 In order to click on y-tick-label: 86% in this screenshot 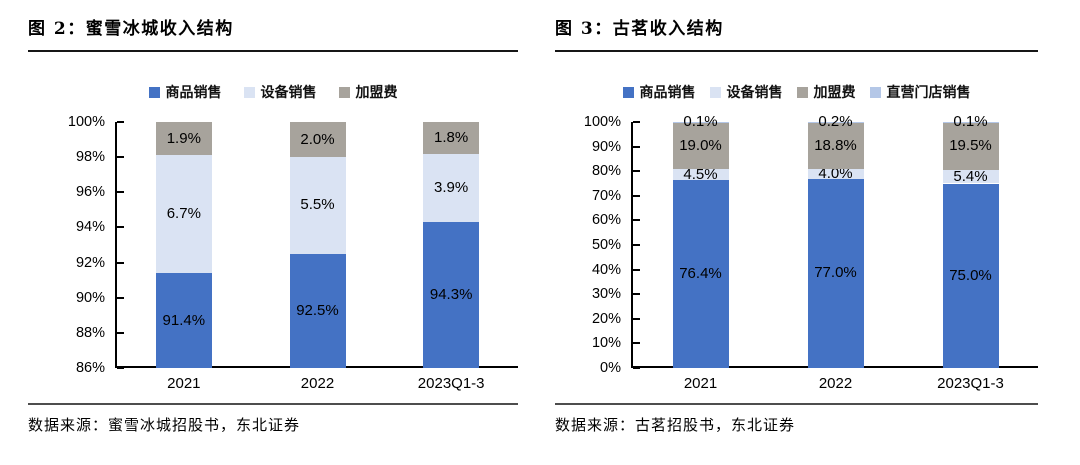, I will do `click(90, 368)`.